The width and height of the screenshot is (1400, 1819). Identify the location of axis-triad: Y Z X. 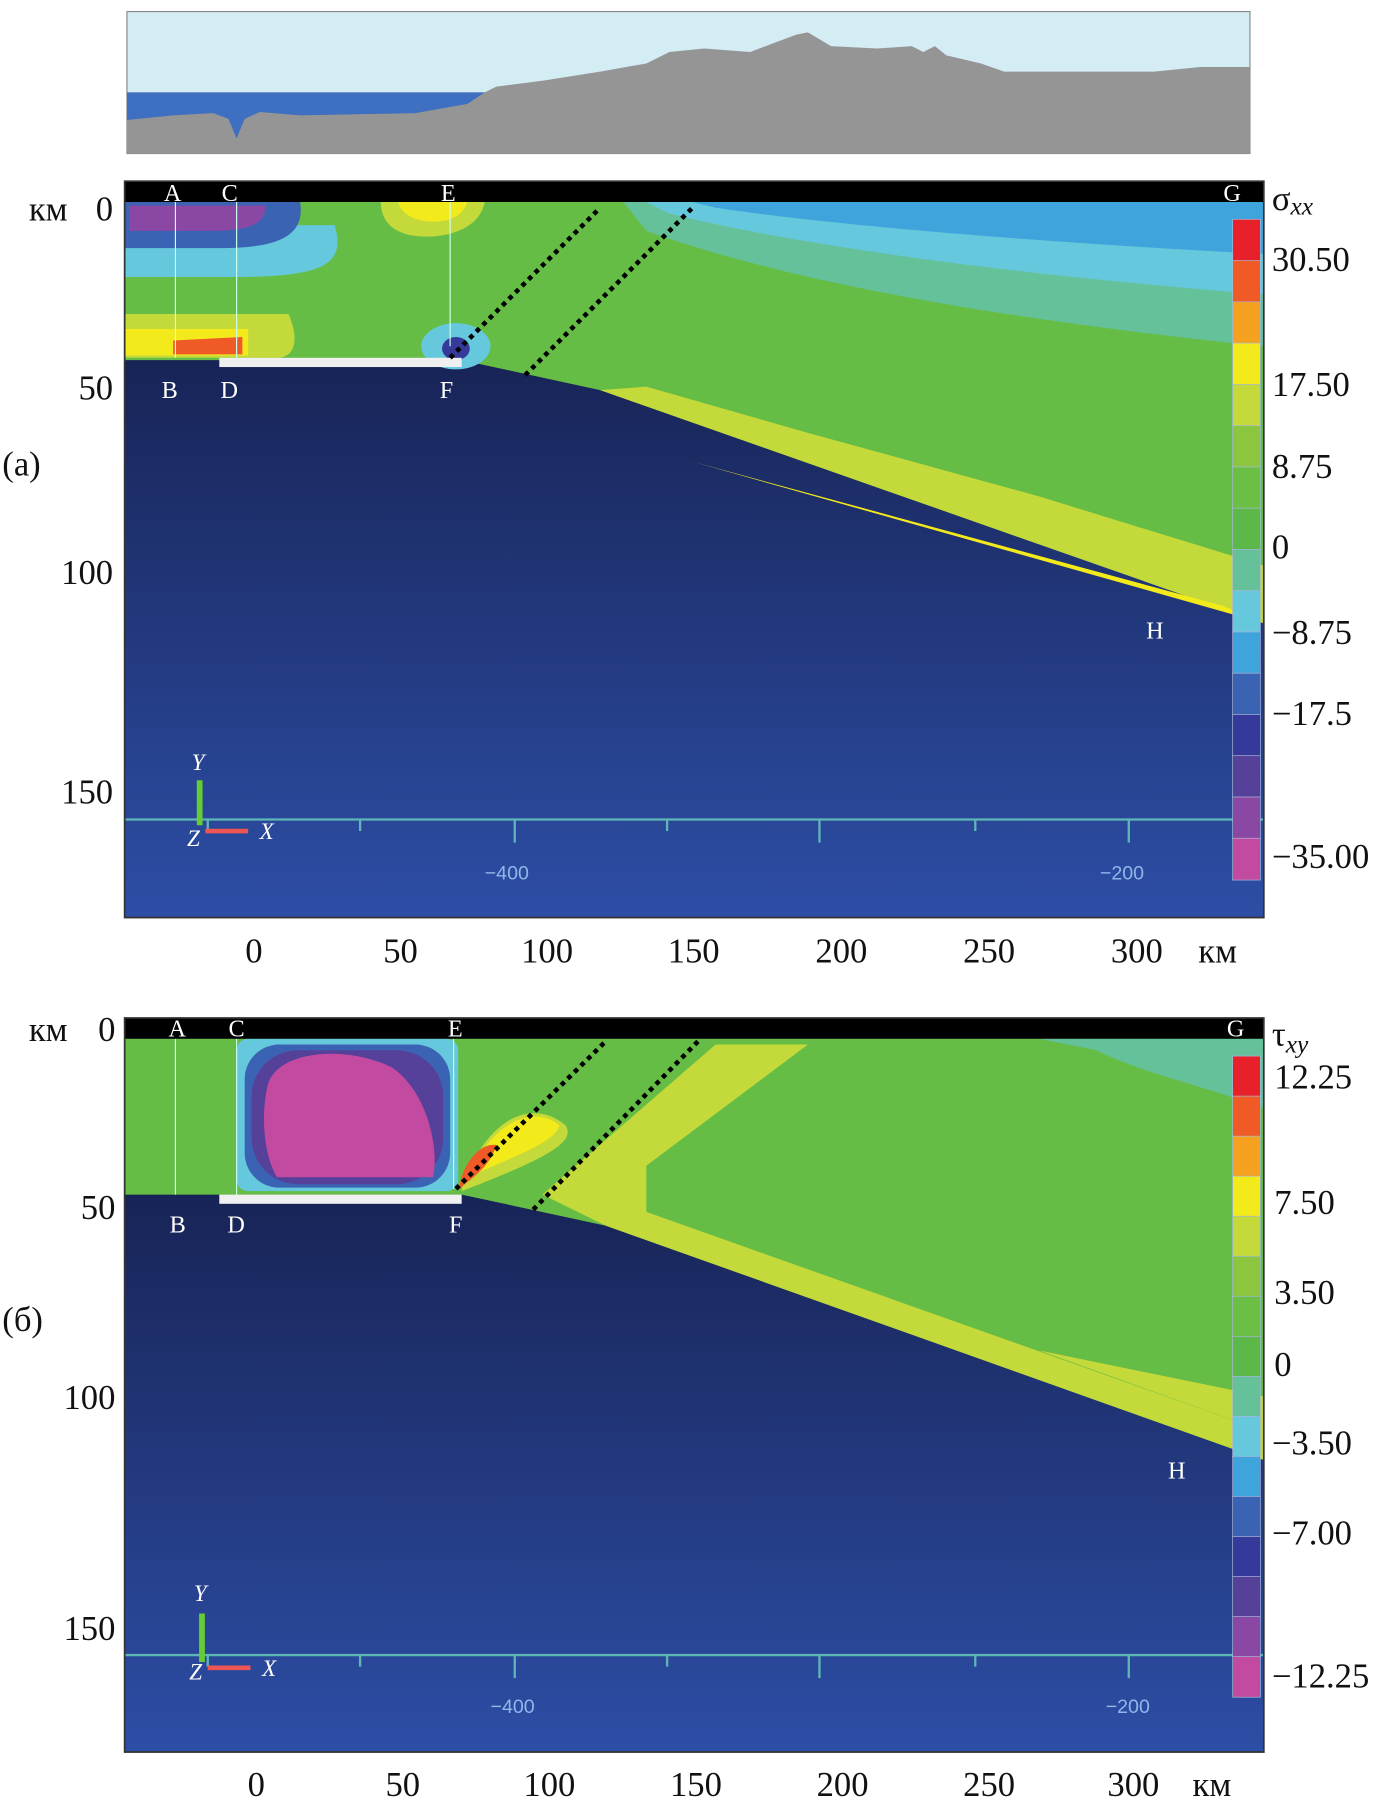
(231, 800).